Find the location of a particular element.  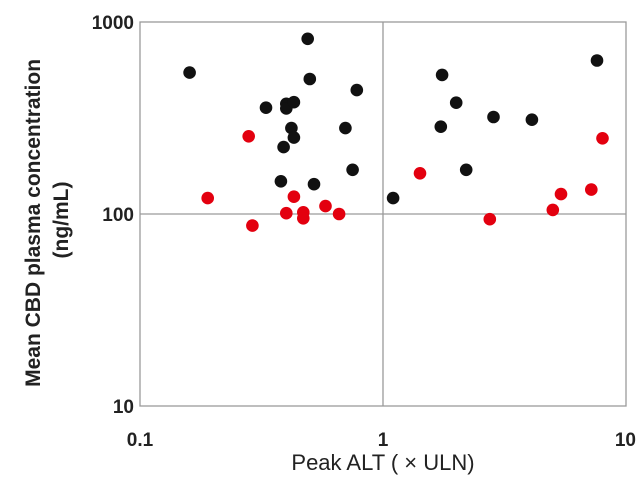

y-tick-label: 10 is located at coordinates (123, 407).